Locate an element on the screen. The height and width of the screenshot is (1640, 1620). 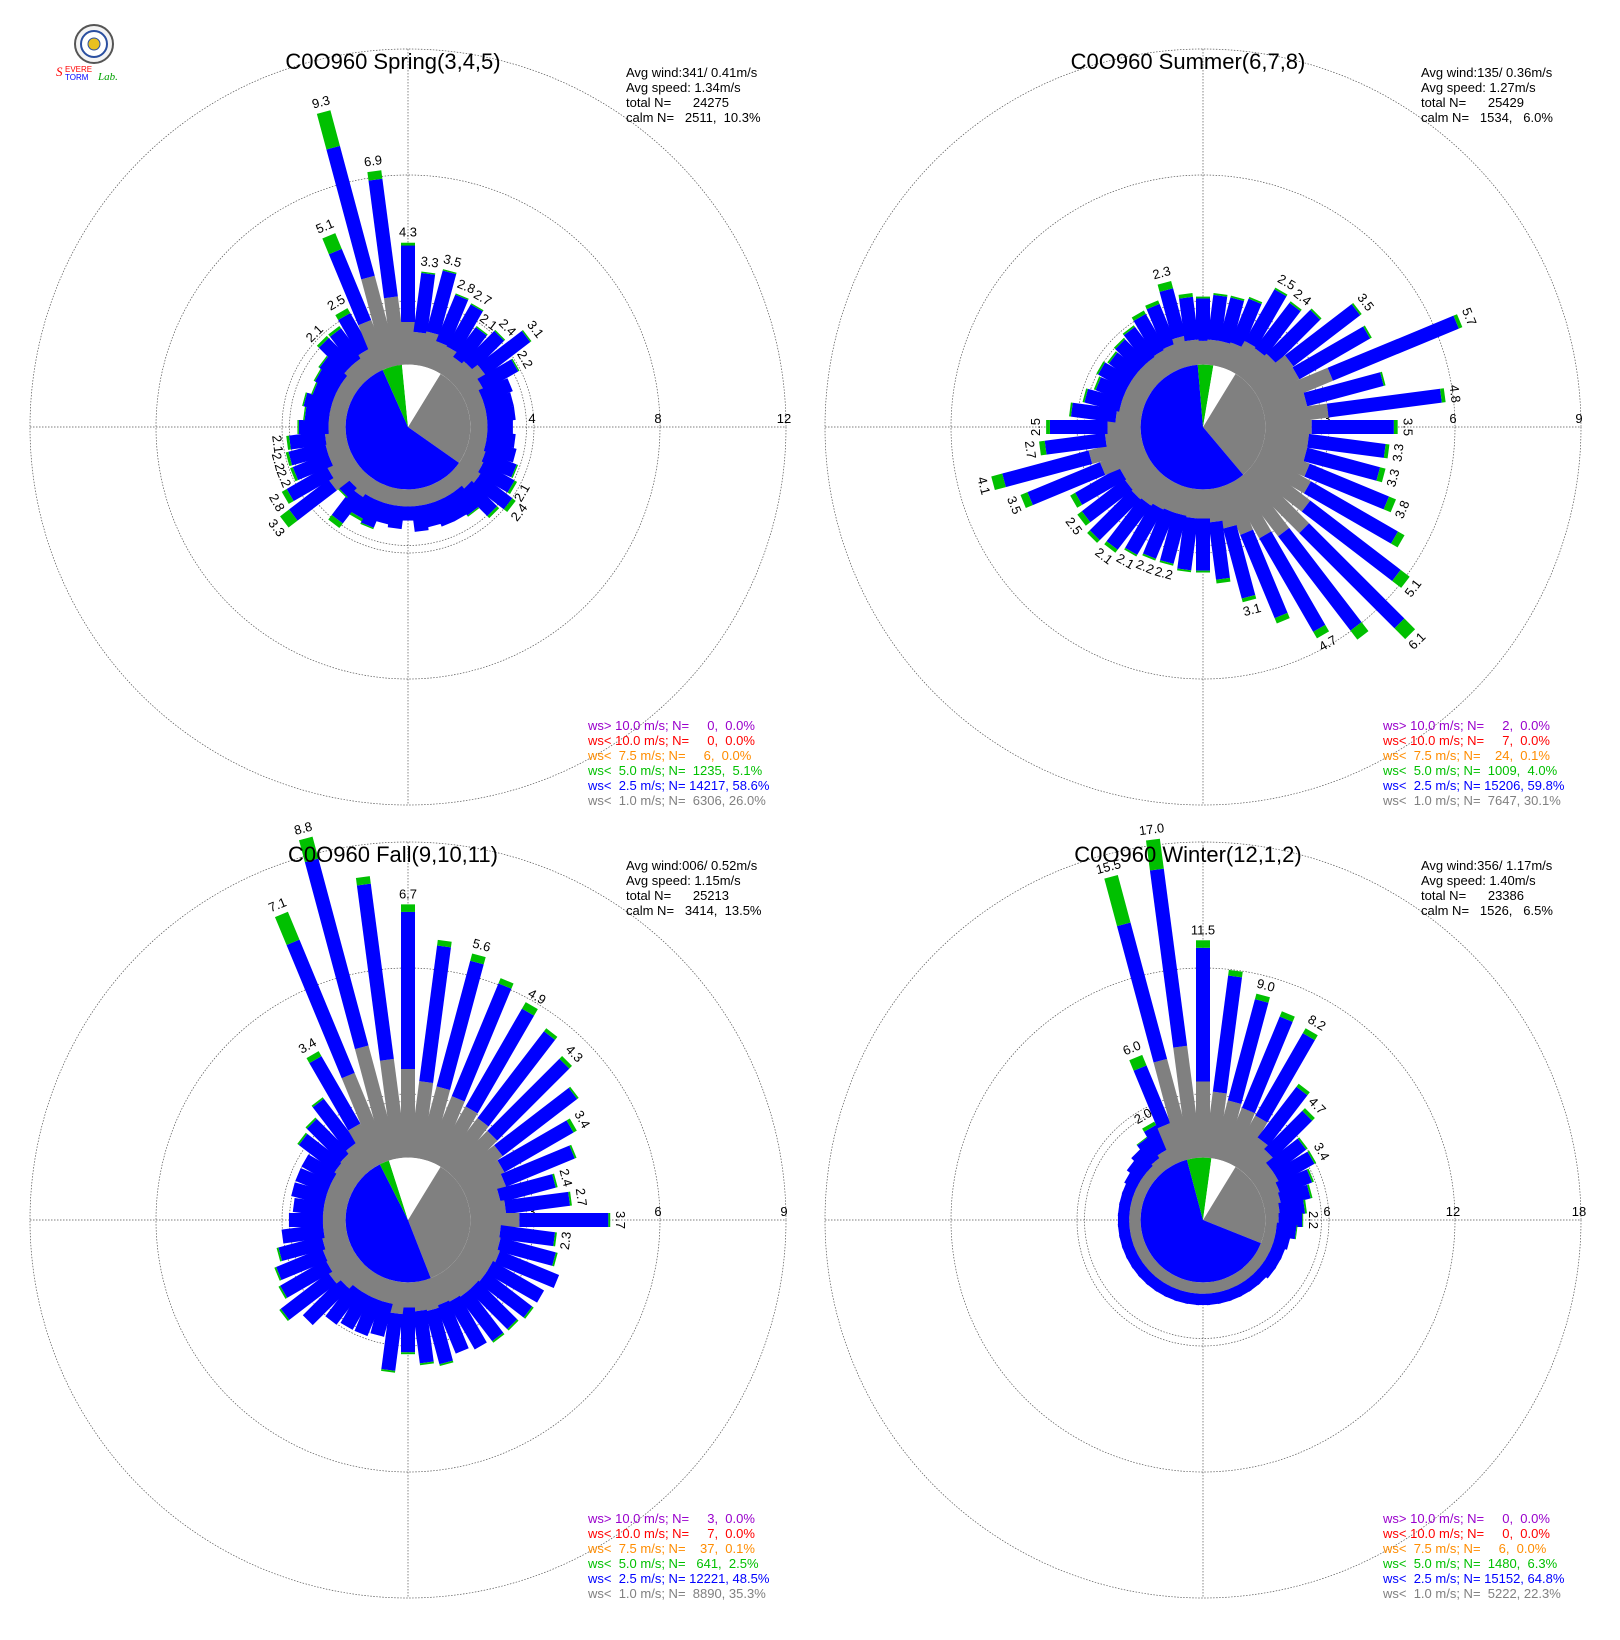
legend-entry: ws< 10.0 m/s; N= 0, 0.0% is located at coordinates (1466, 1533).